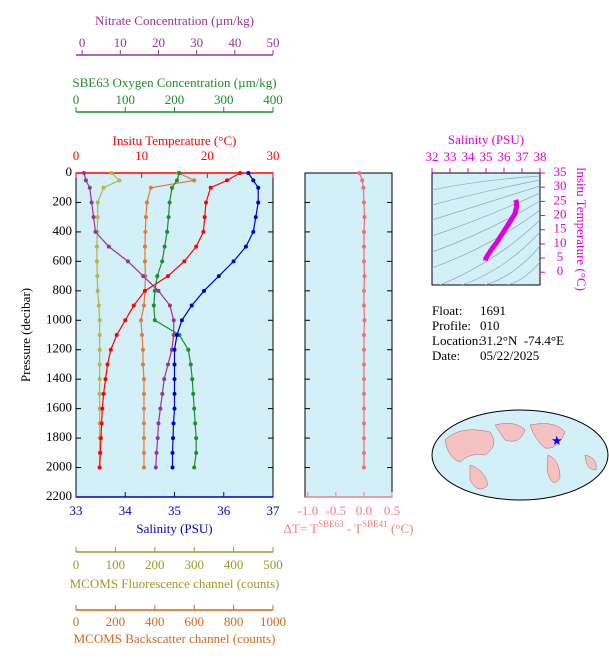 The height and width of the screenshot is (663, 609). What do you see at coordinates (308, 510) in the screenshot?
I see `x-tick-label: -1.0` at bounding box center [308, 510].